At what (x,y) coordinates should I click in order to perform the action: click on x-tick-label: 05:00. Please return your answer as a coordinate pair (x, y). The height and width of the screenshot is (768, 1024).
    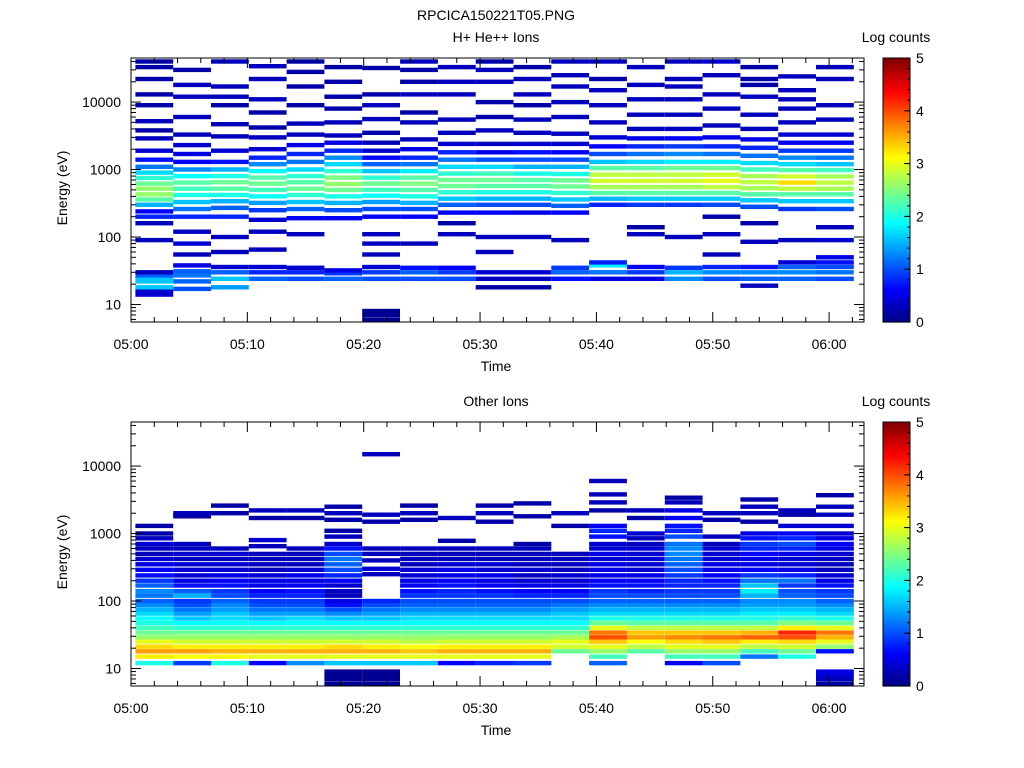
    Looking at the image, I should click on (130, 708).